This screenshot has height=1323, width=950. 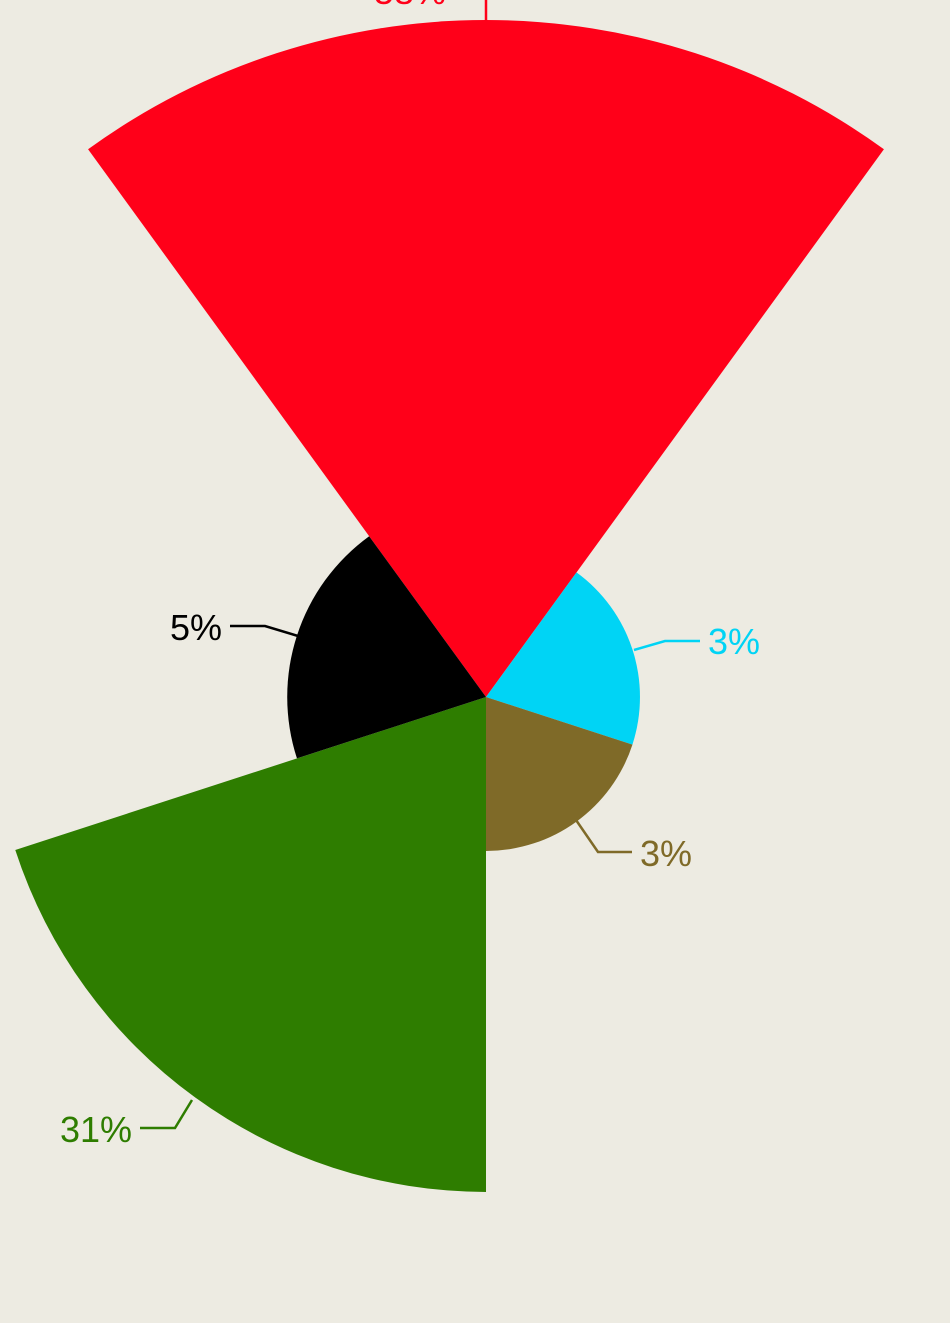 What do you see at coordinates (196, 627) in the screenshot?
I see `value-label: 5%` at bounding box center [196, 627].